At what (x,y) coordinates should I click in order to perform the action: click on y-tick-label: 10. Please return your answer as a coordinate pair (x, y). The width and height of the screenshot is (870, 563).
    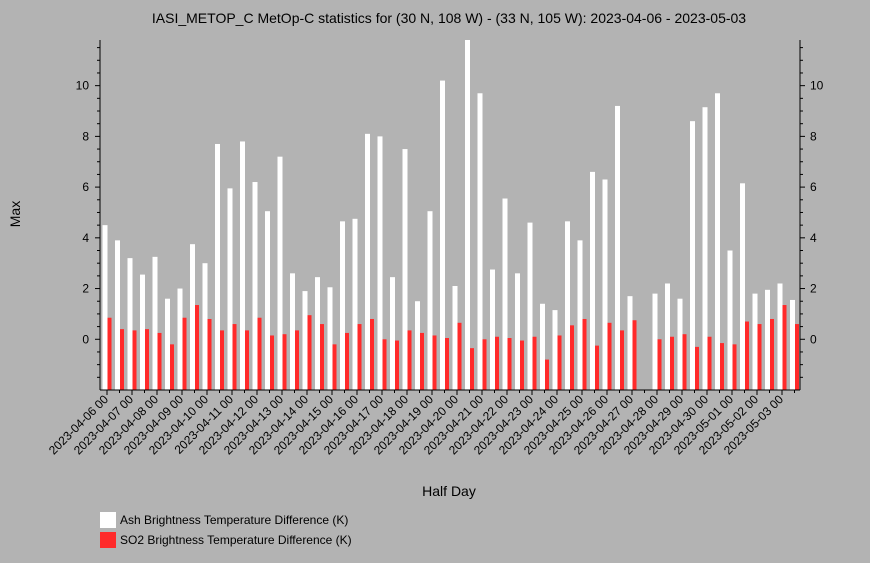
    Looking at the image, I should click on (83, 86).